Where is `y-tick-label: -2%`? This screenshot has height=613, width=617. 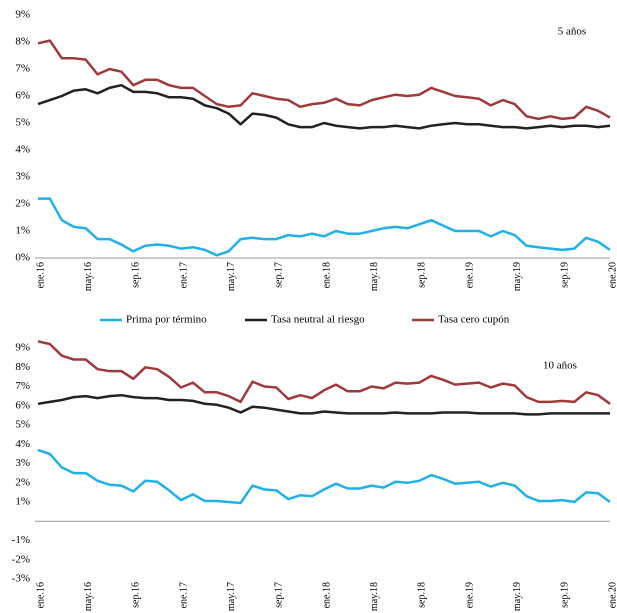 y-tick-label: -2% is located at coordinates (21, 559).